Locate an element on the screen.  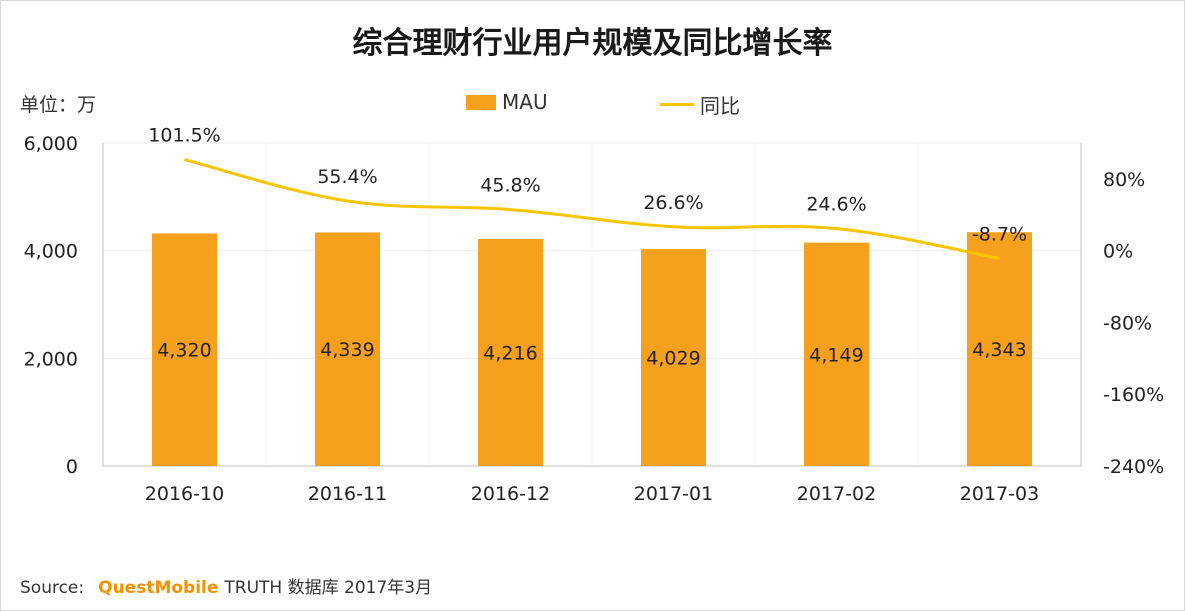
source-line: Source: QuestMobile TRUTH 数据库 2017年3月 is located at coordinates (226, 585).